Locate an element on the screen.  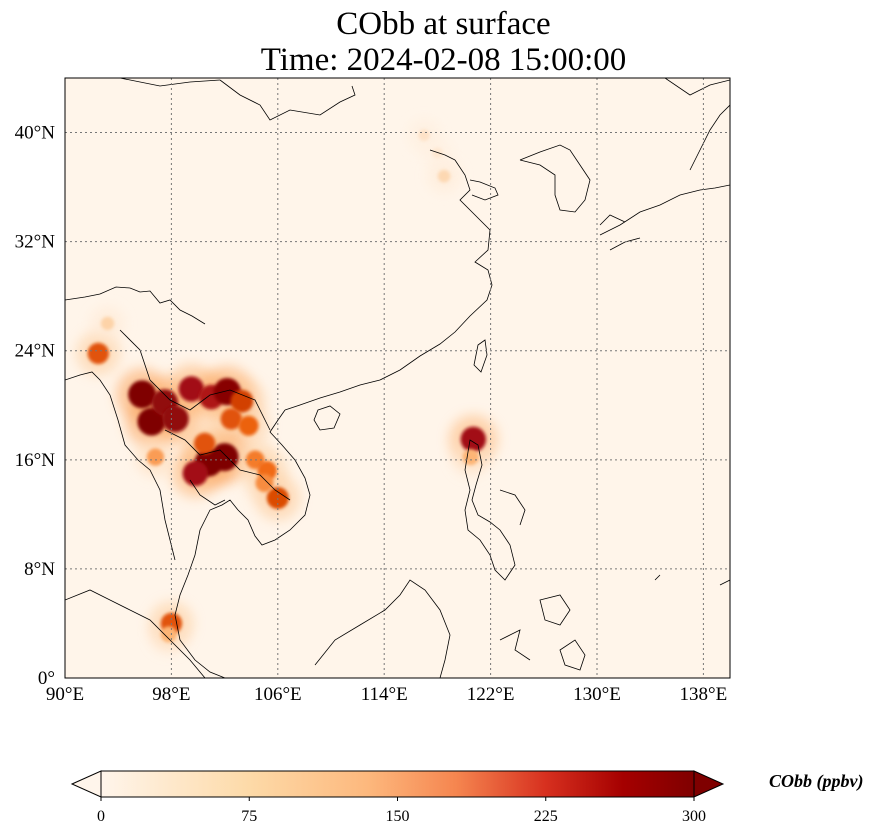
colorbar-gradient is located at coordinates (397, 784).